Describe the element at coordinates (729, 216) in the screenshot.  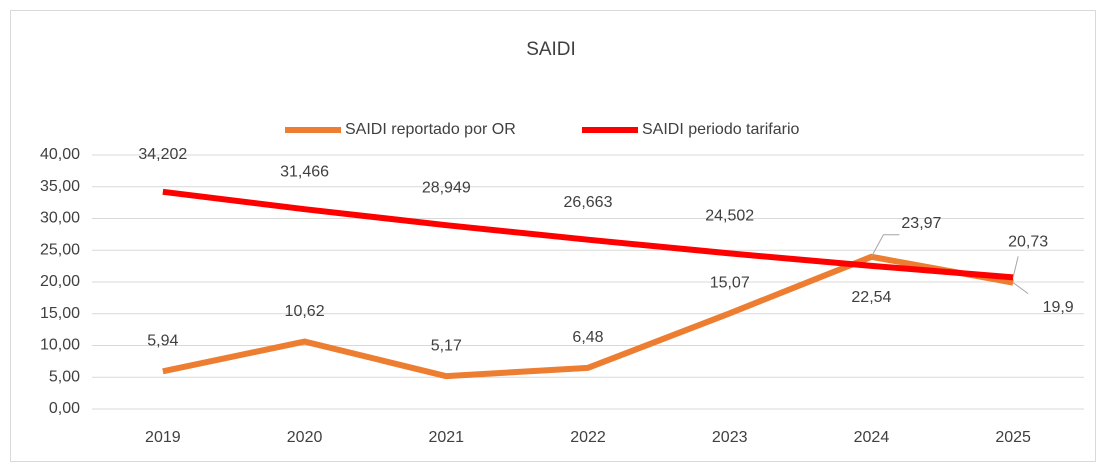
I see `data-label: 24,502` at that location.